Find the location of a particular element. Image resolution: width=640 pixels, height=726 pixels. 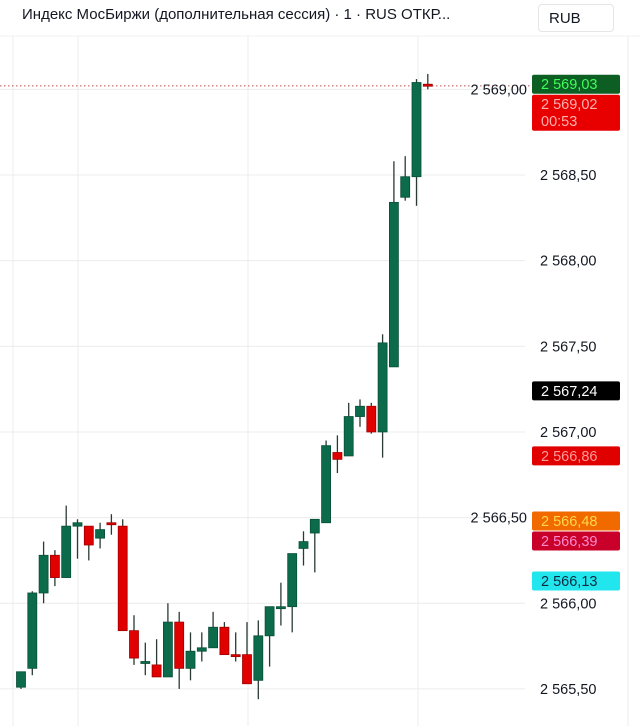

price-label-text: 2 566,39 is located at coordinates (569, 542).